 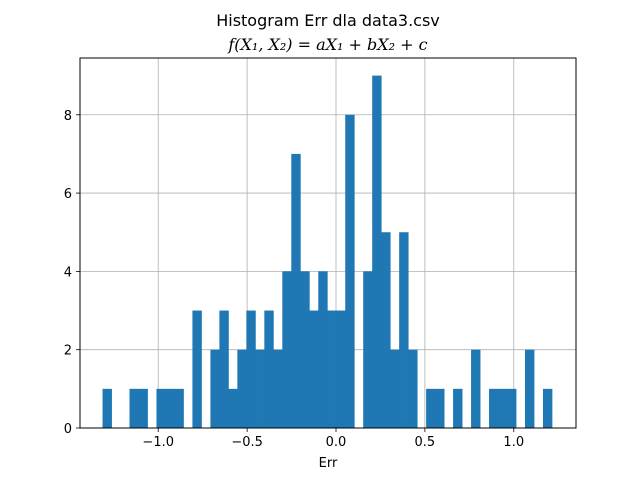 What do you see at coordinates (327, 44) in the screenshot?
I see `chart-subtitle: f(X₁, X₂) = aX₁ + bX₂ + c` at bounding box center [327, 44].